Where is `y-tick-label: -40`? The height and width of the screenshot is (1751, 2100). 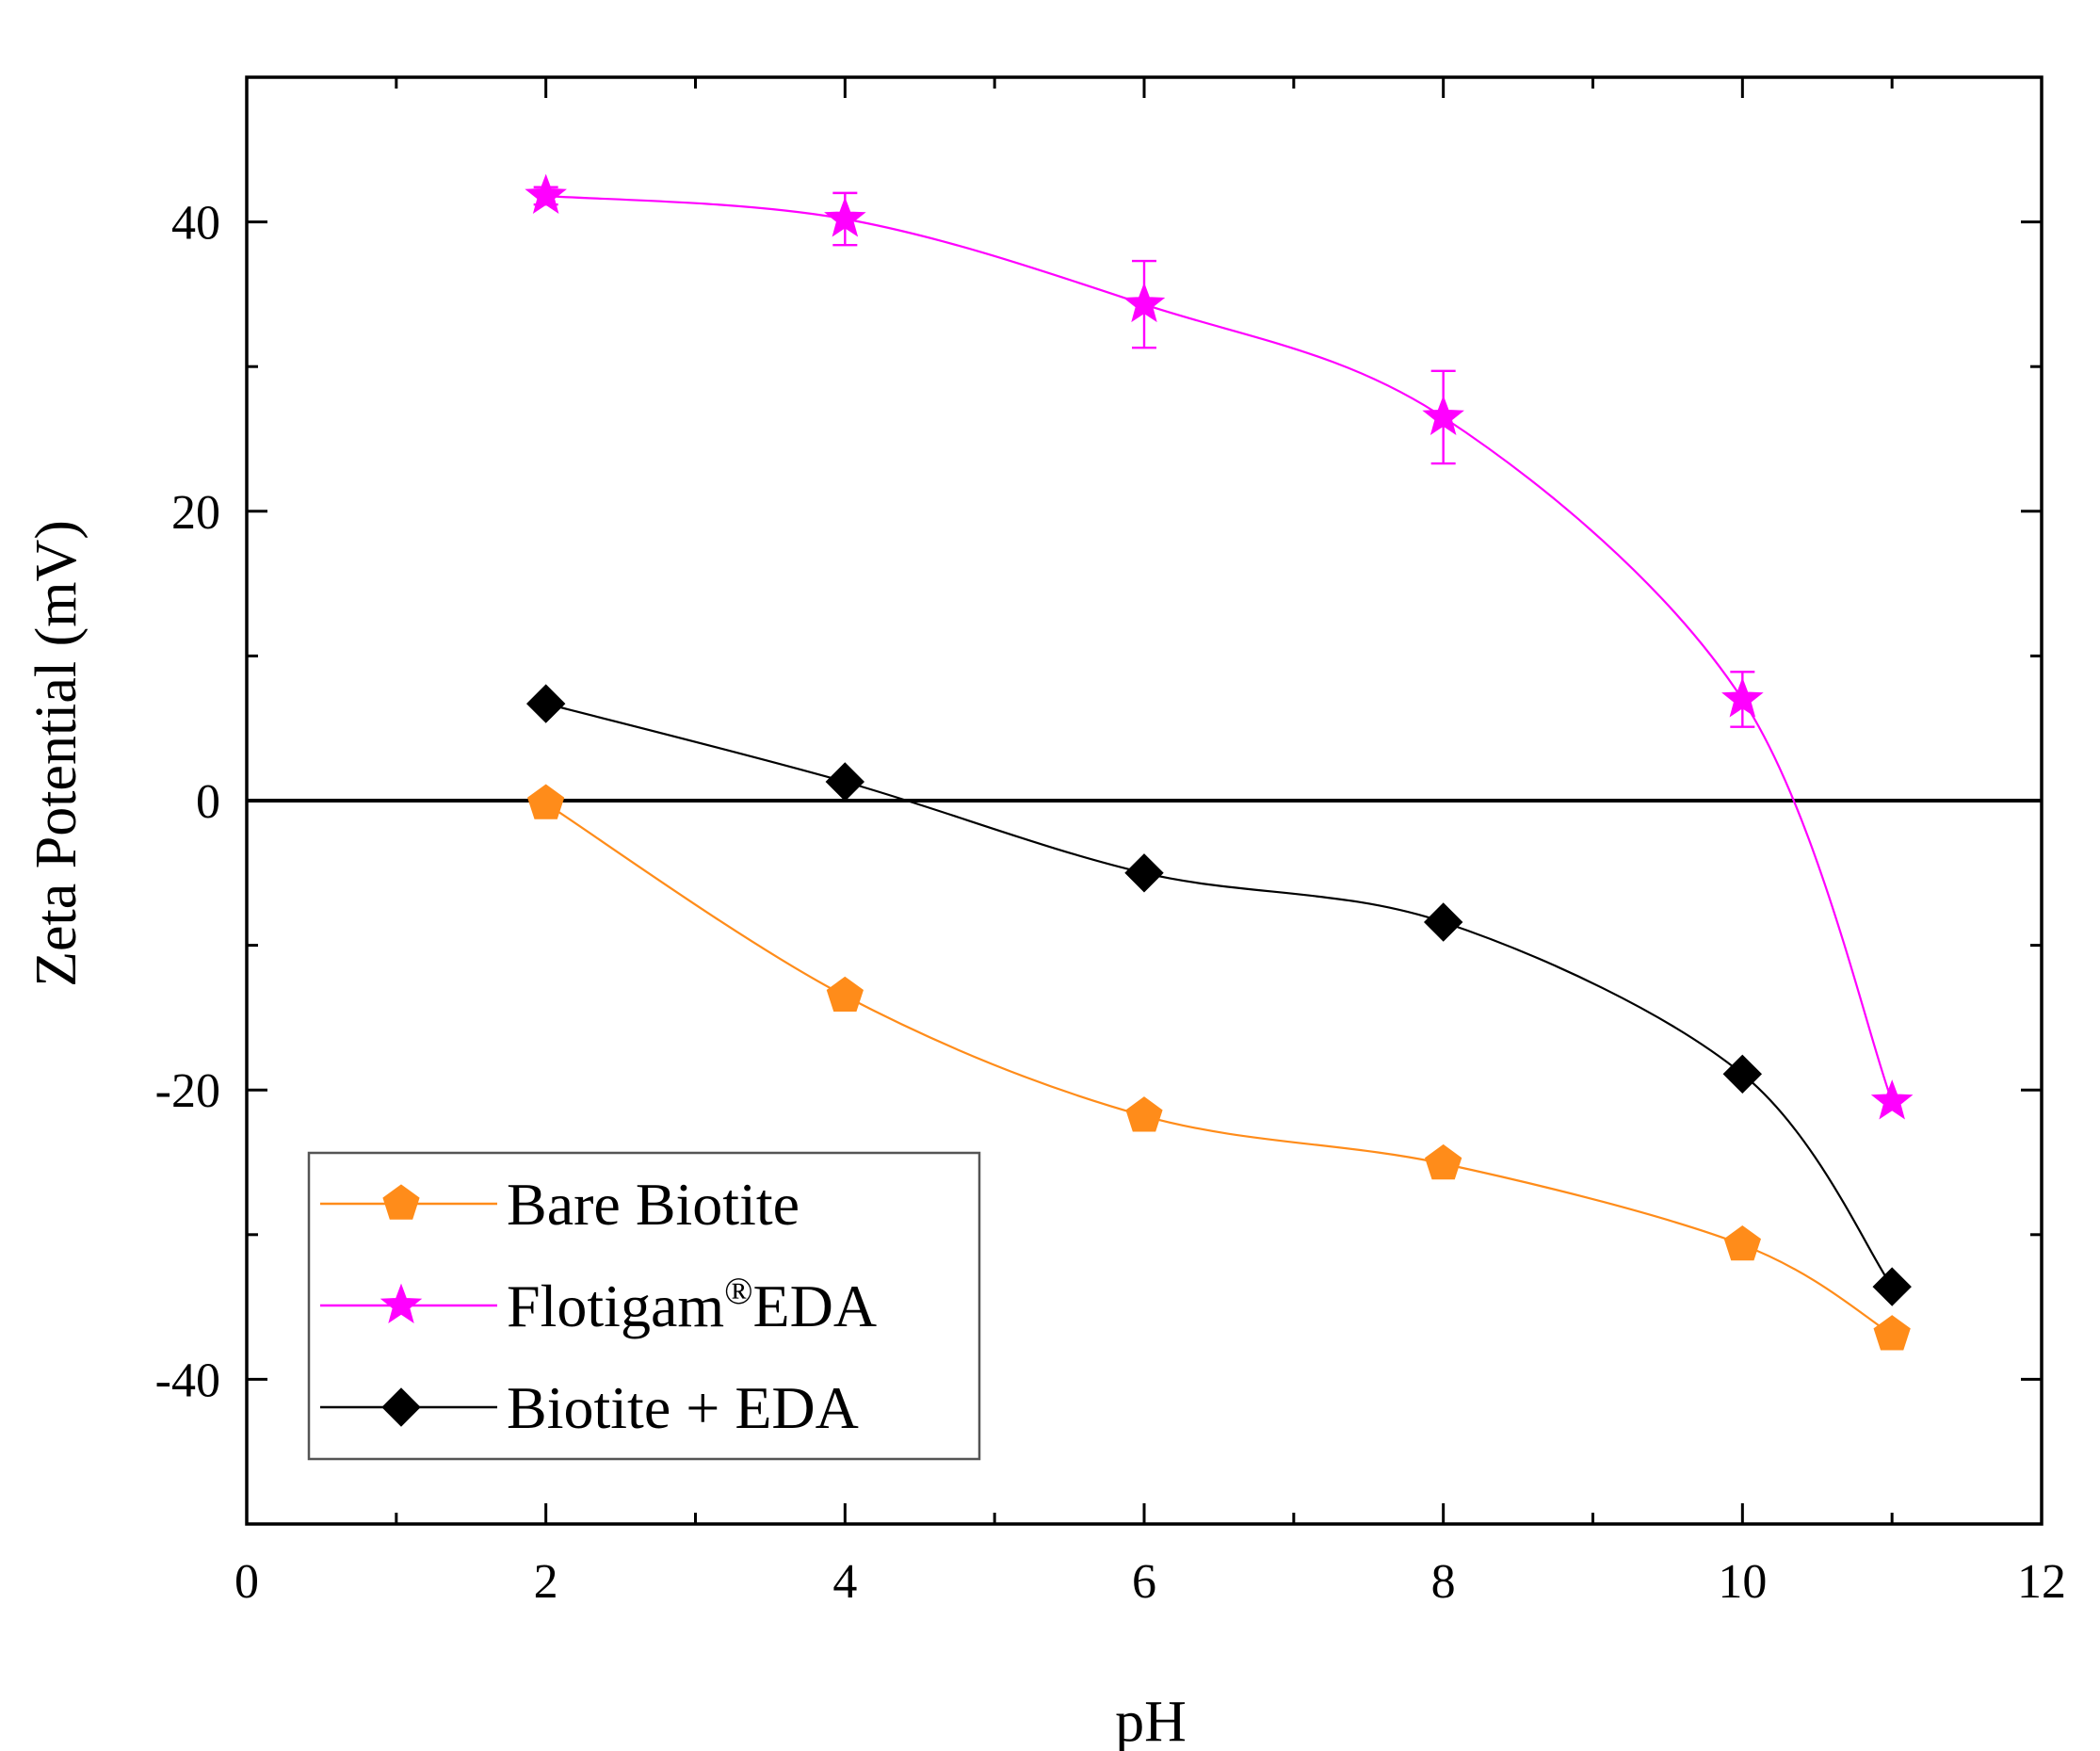 y-tick-label: -40 is located at coordinates (188, 1380).